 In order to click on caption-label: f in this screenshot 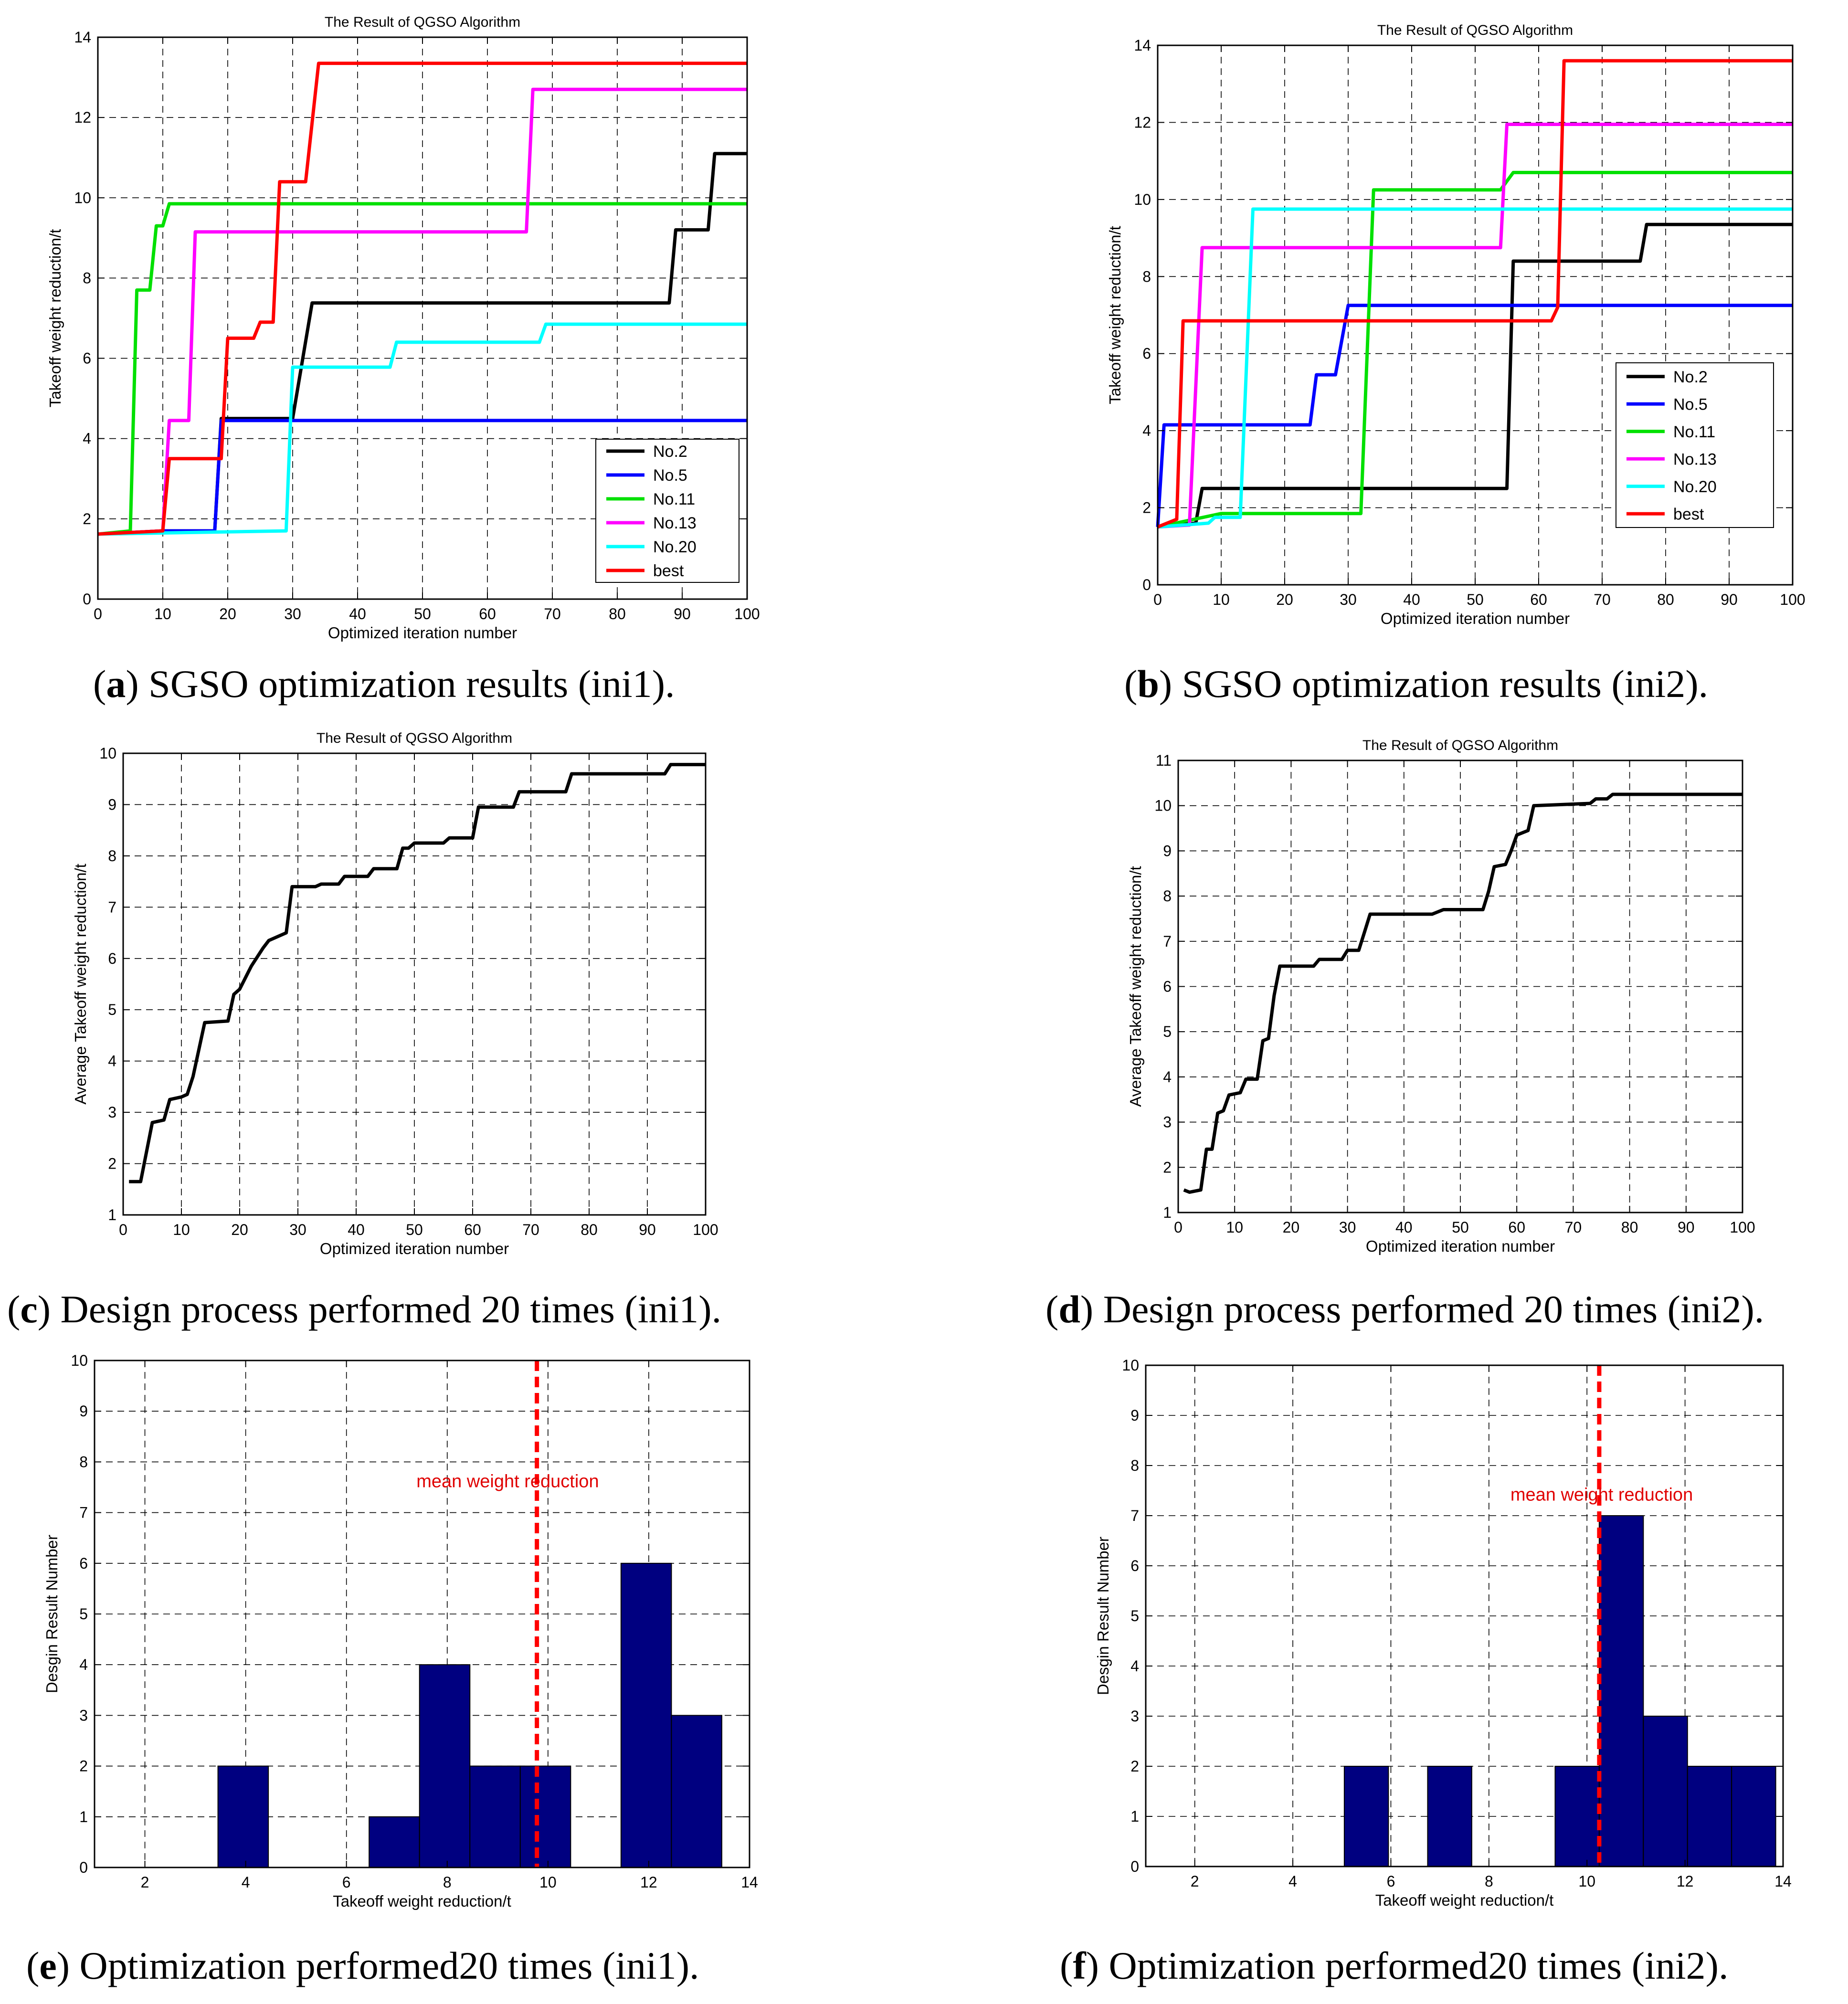, I will do `click(1080, 1966)`.